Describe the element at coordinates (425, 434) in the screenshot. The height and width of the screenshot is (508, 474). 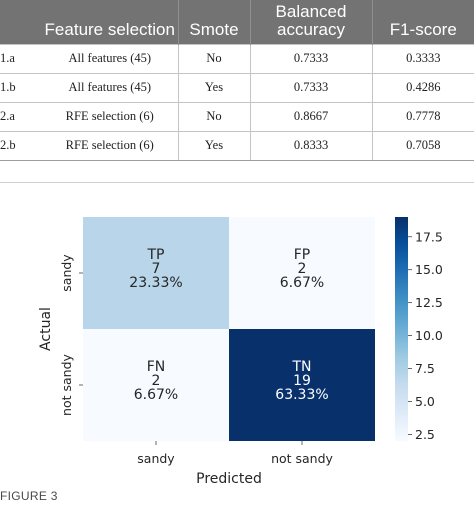
I see `colorbar-tick-label: 2.5` at that location.